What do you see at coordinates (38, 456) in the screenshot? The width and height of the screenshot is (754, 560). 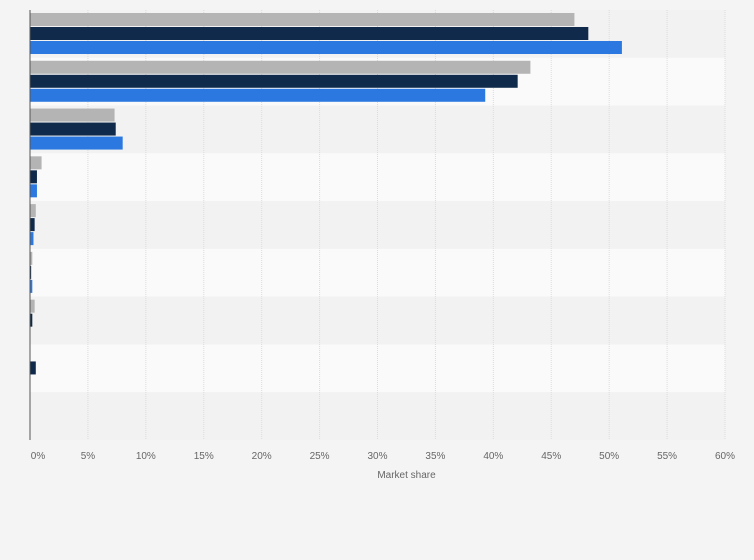 I see `x-tick-label: 0%` at bounding box center [38, 456].